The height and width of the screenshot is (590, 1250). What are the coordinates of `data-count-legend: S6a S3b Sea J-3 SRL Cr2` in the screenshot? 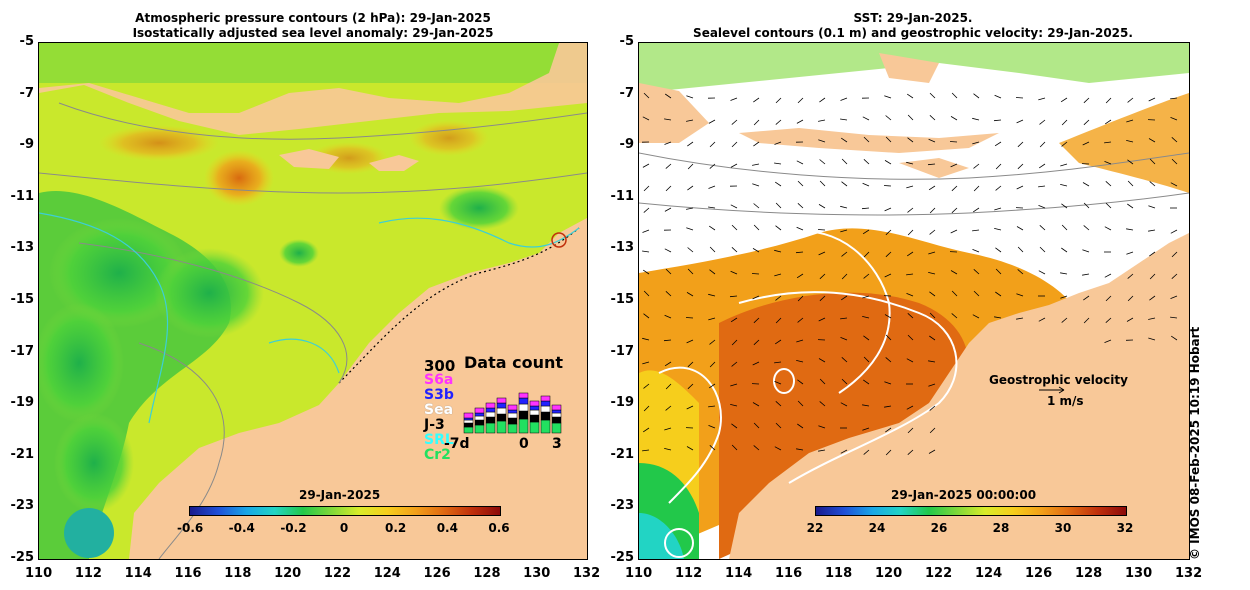 It's located at (439, 418).